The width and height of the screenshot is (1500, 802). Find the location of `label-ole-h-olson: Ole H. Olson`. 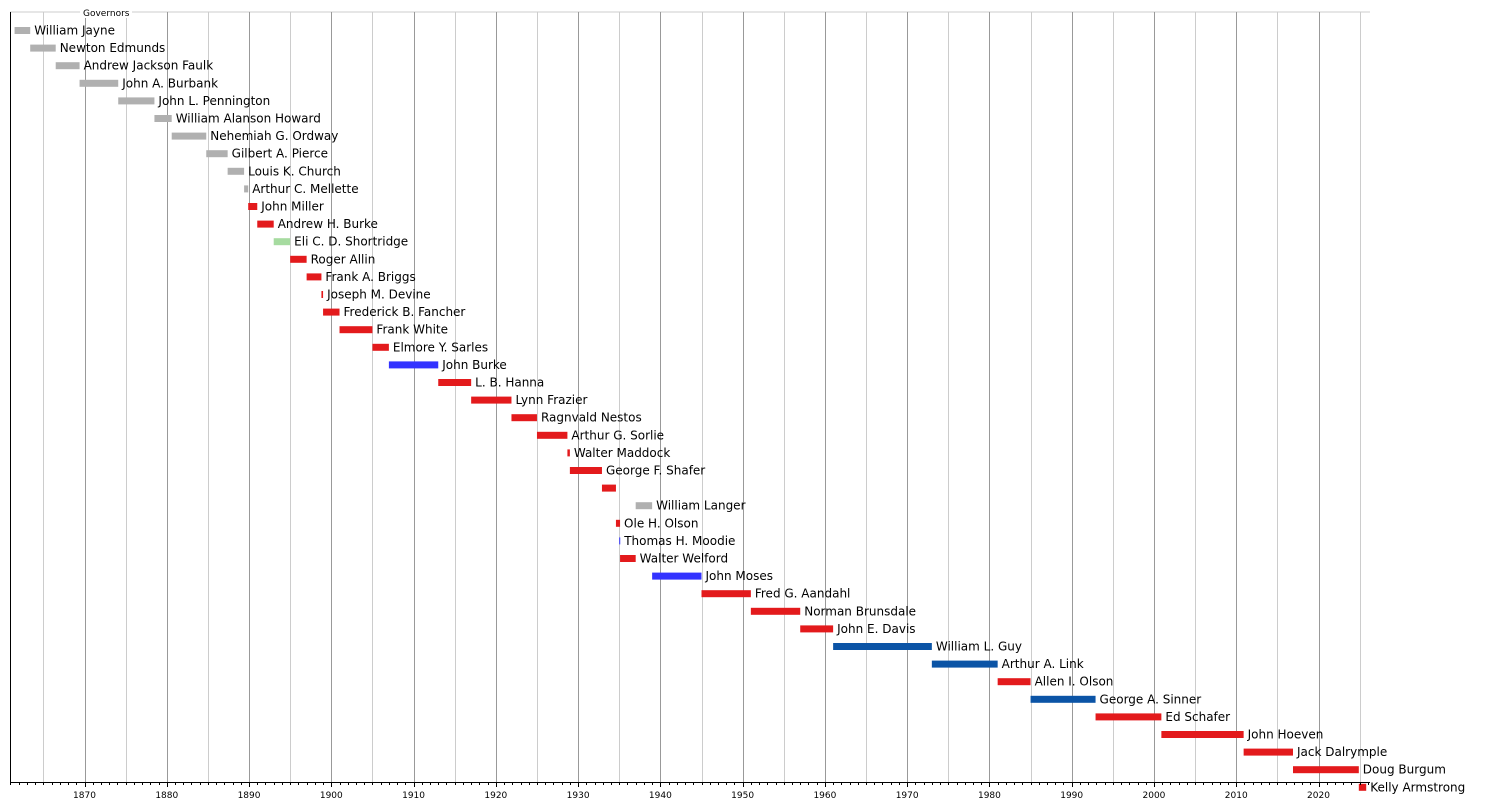

label-ole-h-olson: Ole H. Olson is located at coordinates (661, 523).